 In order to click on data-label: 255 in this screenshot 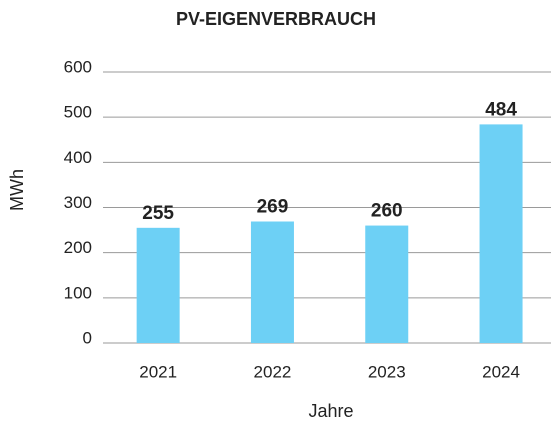, I will do `click(158, 213)`.